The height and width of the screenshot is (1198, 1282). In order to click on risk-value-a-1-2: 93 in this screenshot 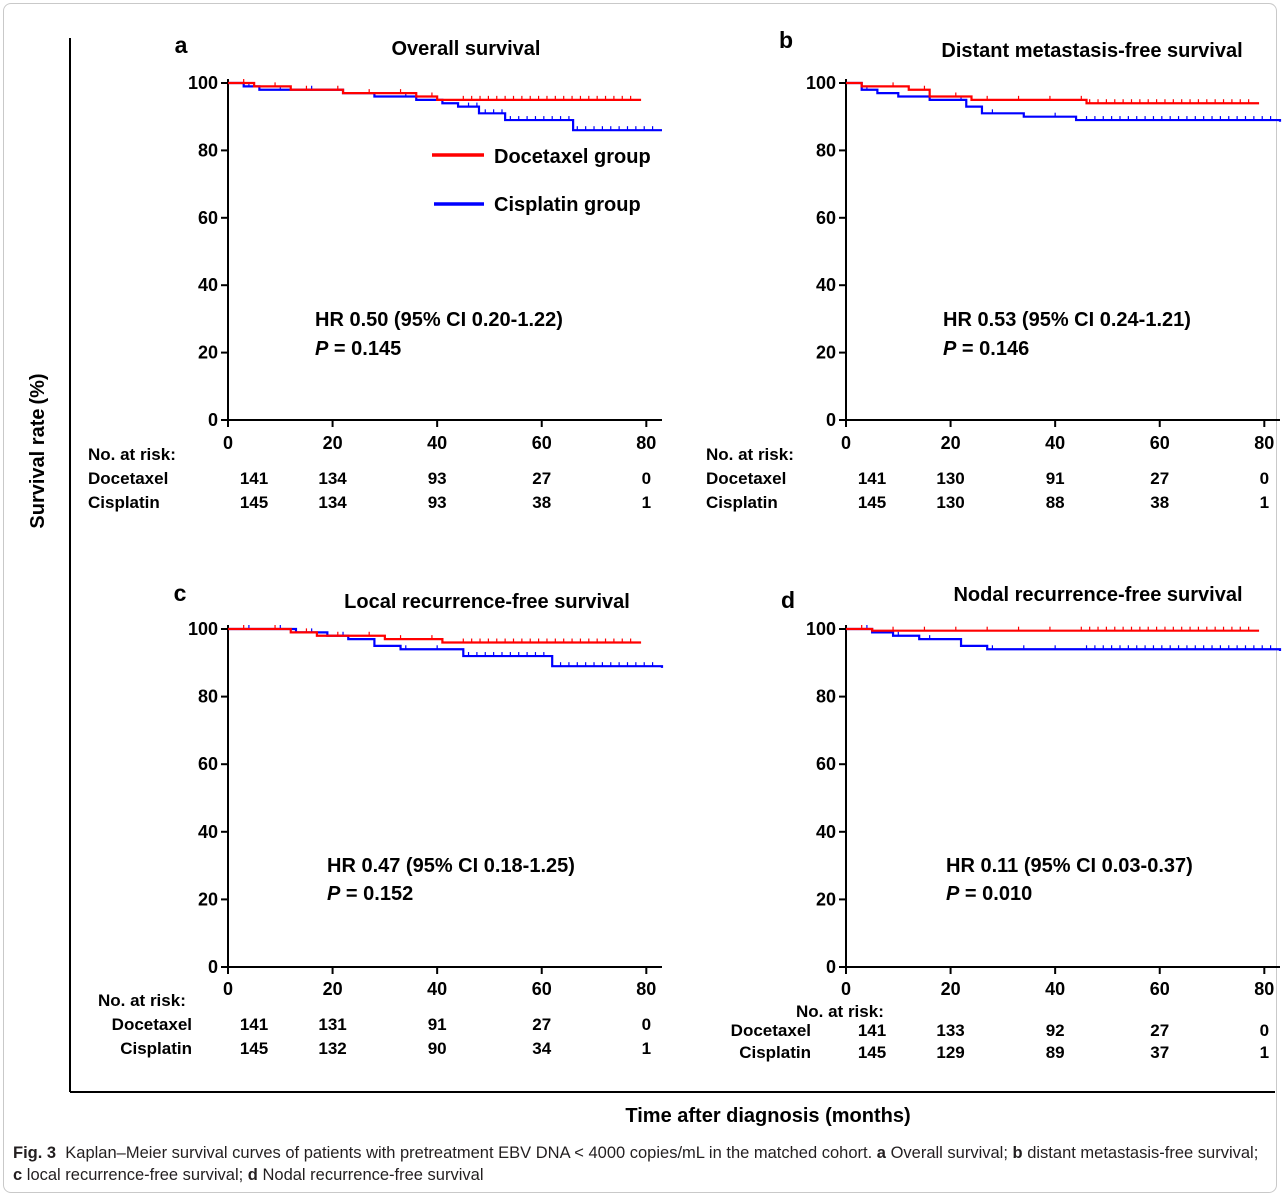, I will do `click(437, 502)`.